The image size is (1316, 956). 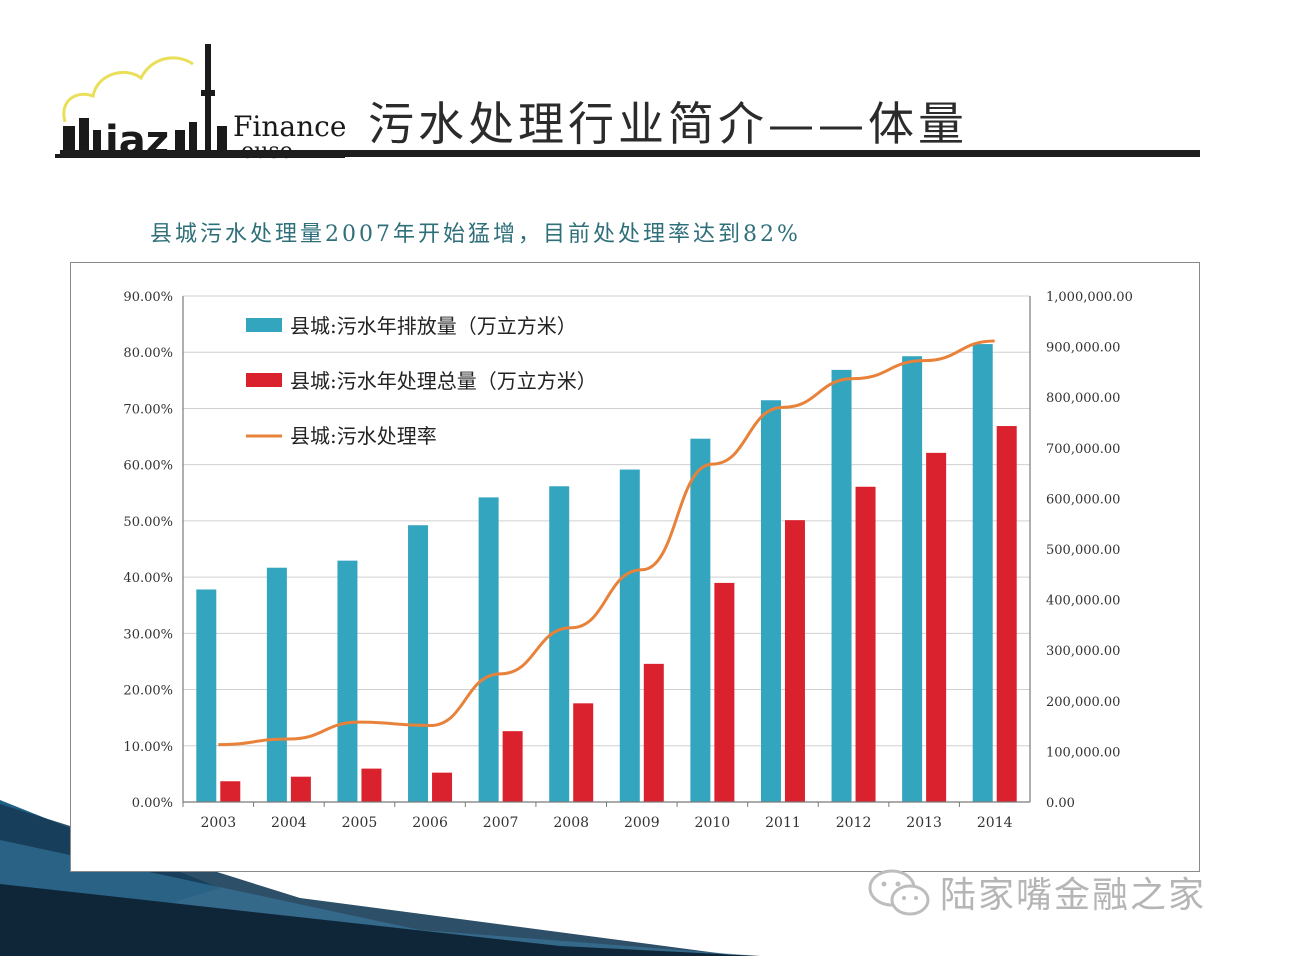 I want to click on x-tick-label: 2006, so click(x=430, y=823).